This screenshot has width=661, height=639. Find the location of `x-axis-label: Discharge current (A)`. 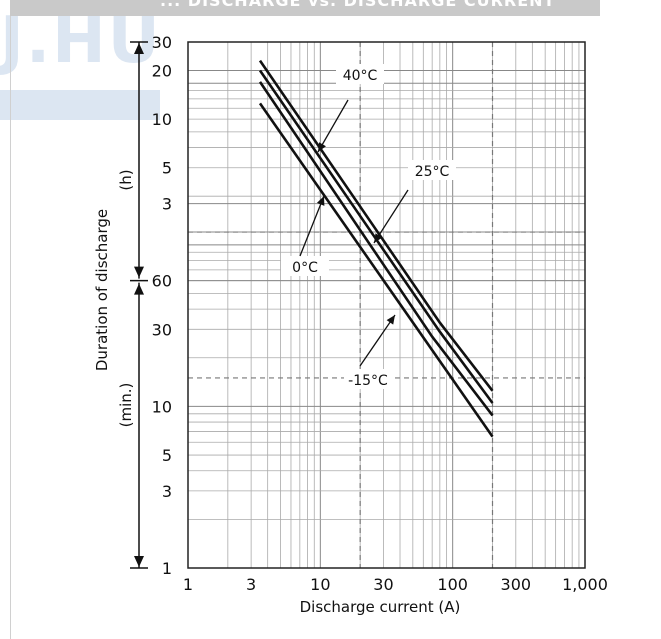

x-axis-label: Discharge current (A) is located at coordinates (380, 607).